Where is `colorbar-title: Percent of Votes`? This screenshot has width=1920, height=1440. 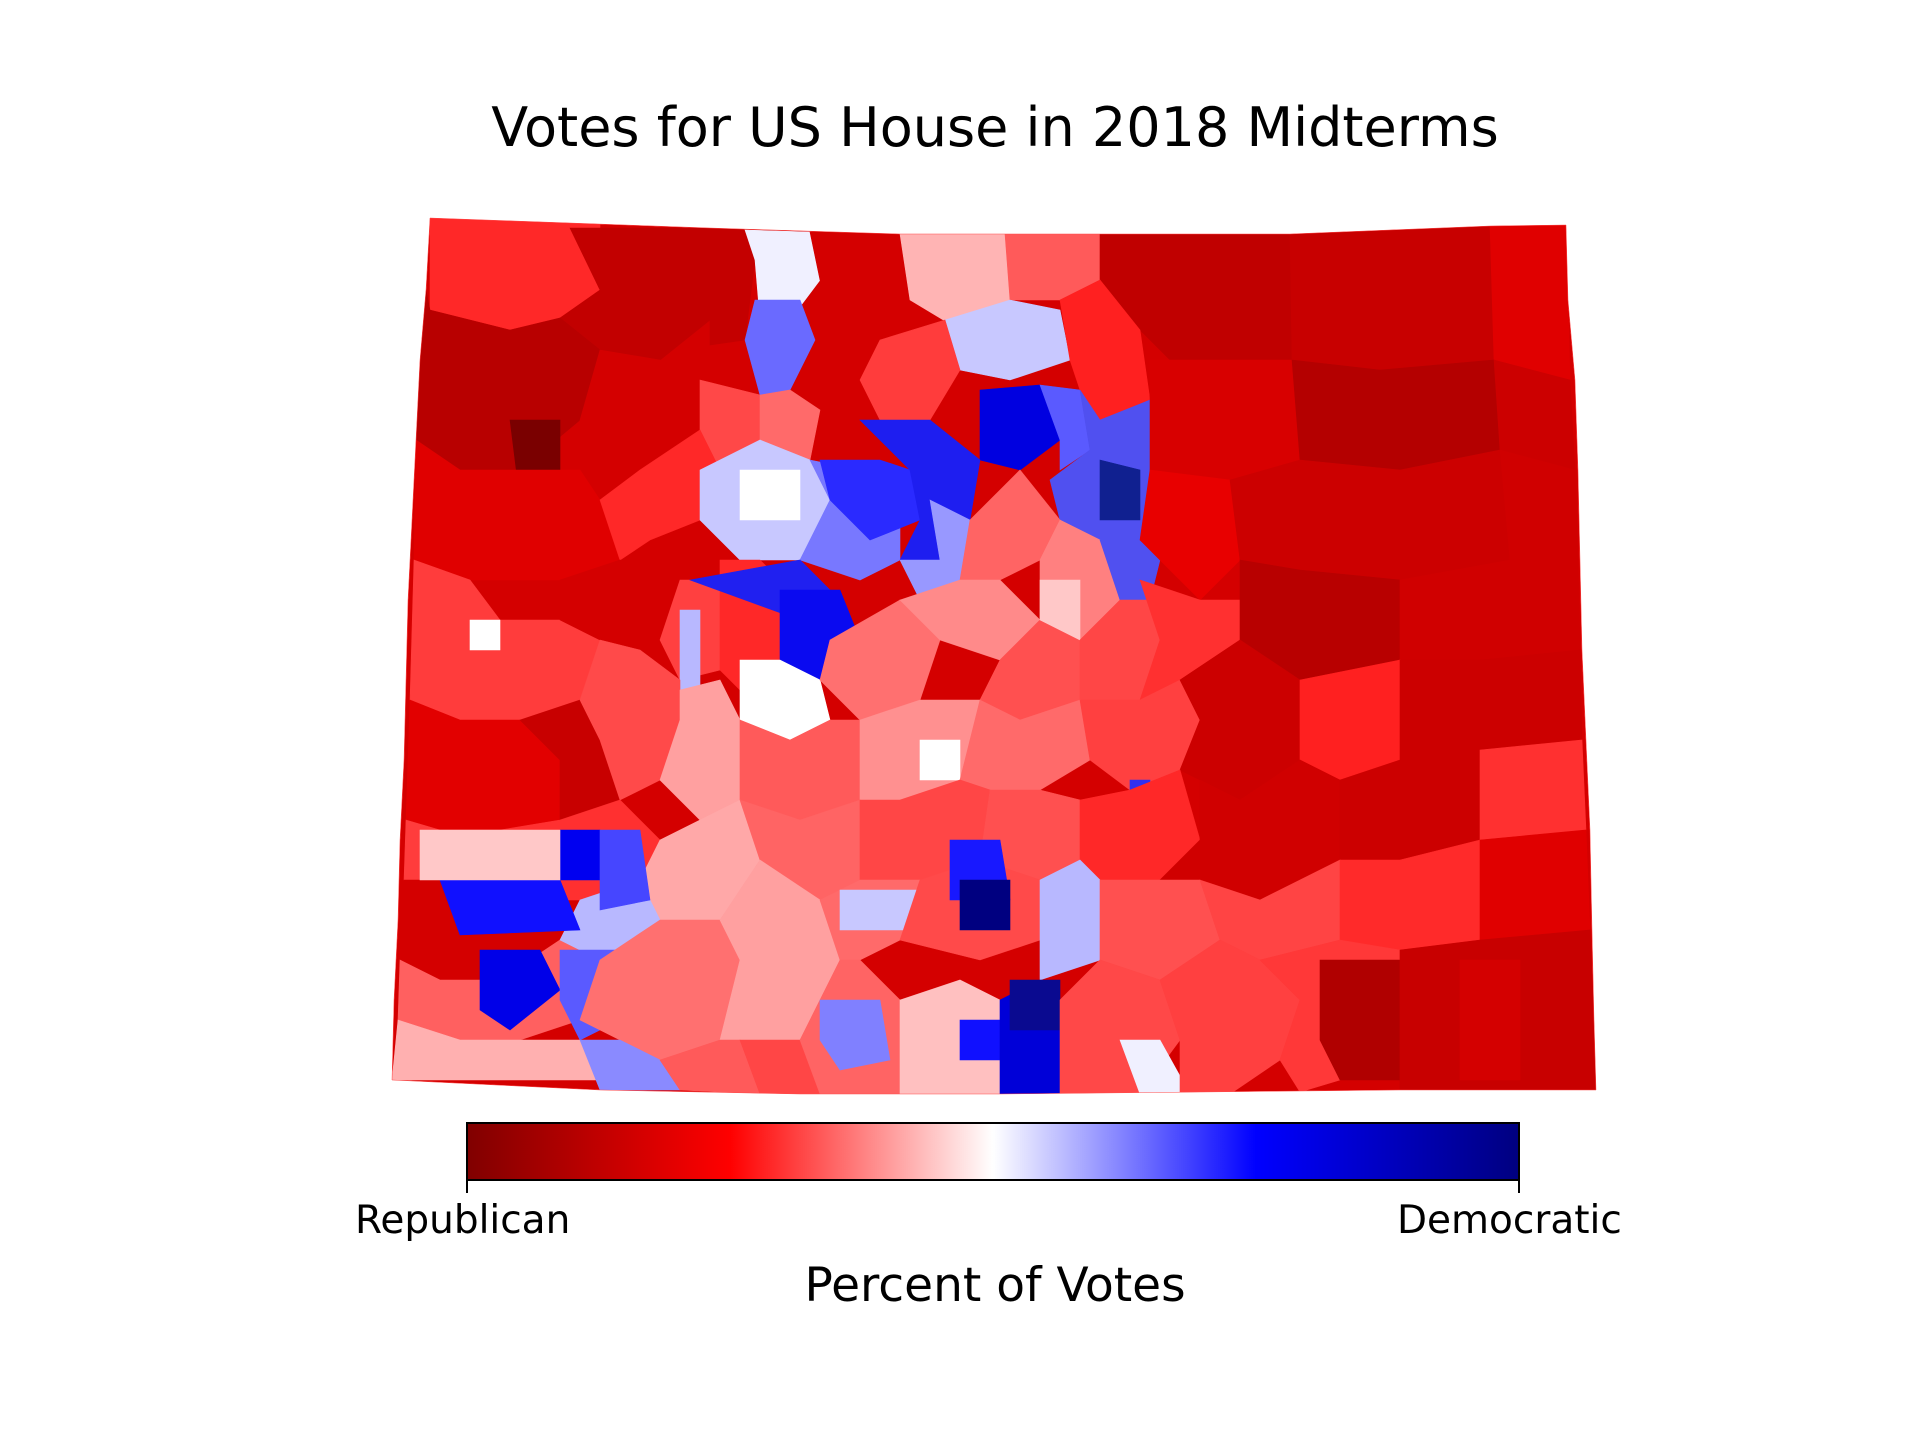
colorbar-title: Percent of Votes is located at coordinates (995, 1285).